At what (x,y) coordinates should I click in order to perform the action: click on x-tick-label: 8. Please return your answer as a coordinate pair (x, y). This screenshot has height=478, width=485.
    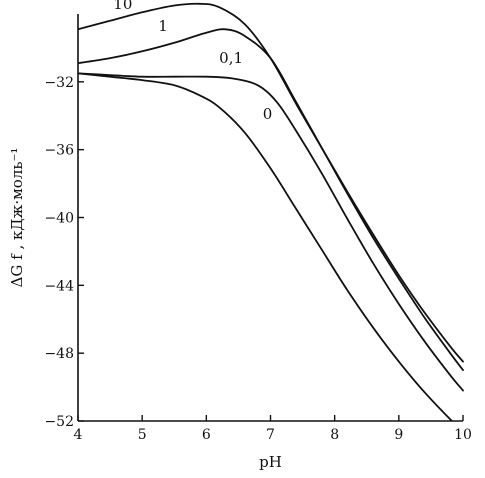
    Looking at the image, I should click on (334, 435).